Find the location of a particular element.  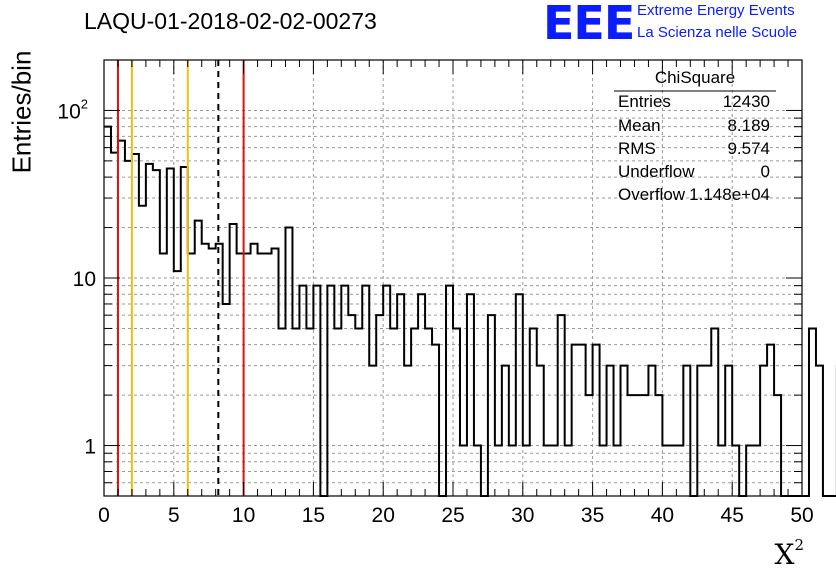

x-tick-label: 25 is located at coordinates (452, 515).